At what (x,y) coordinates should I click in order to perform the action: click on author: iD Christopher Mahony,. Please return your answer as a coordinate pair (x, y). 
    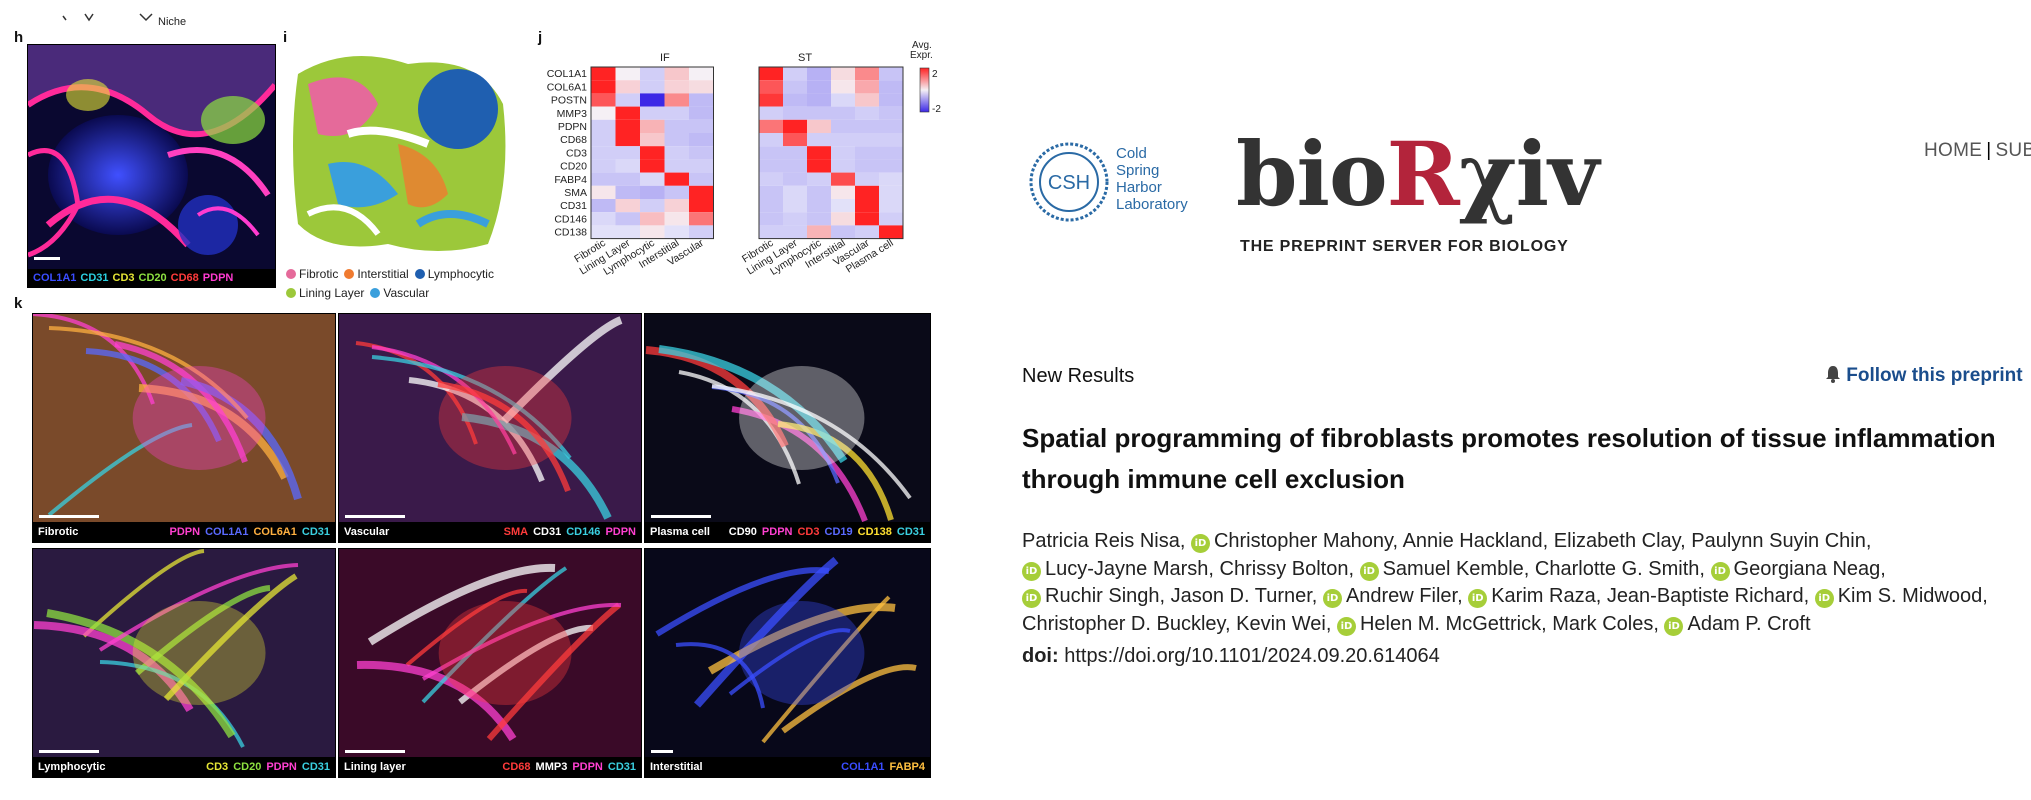
    Looking at the image, I should click on (1294, 541).